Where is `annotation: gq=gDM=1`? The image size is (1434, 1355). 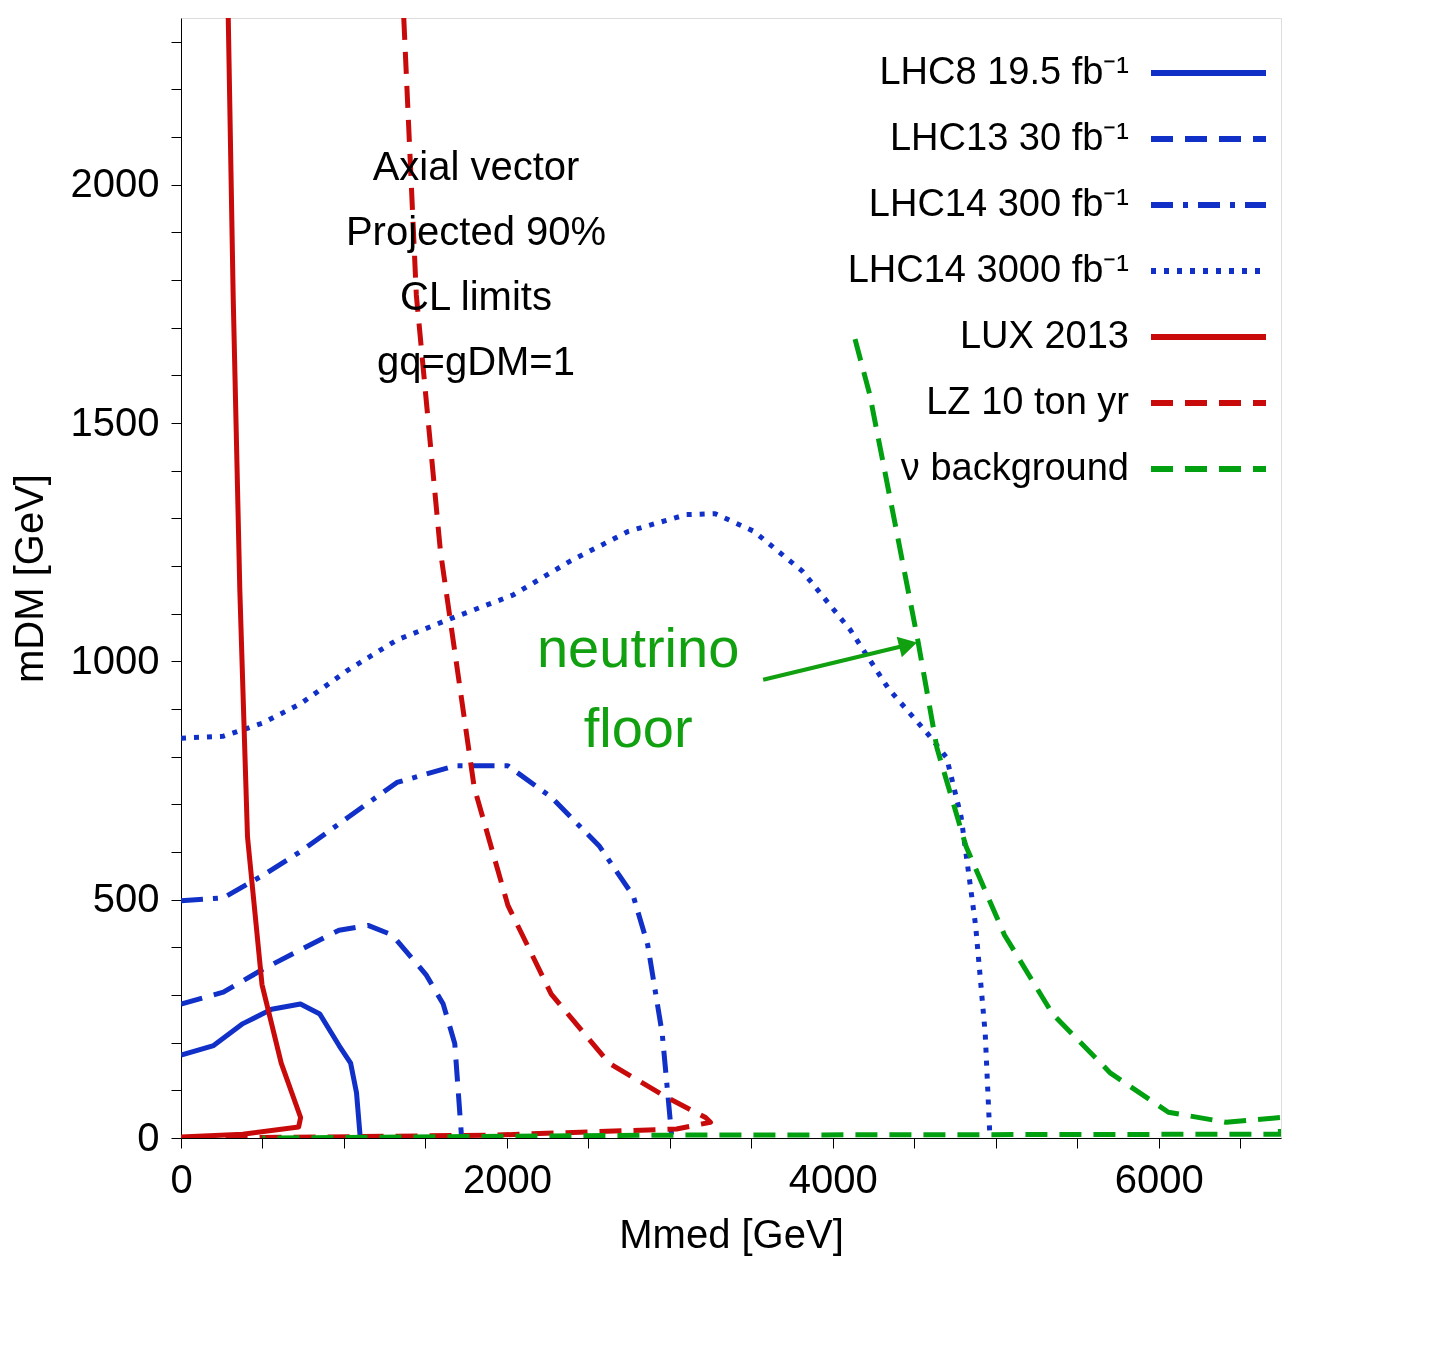 annotation: gq=gDM=1 is located at coordinates (476, 361).